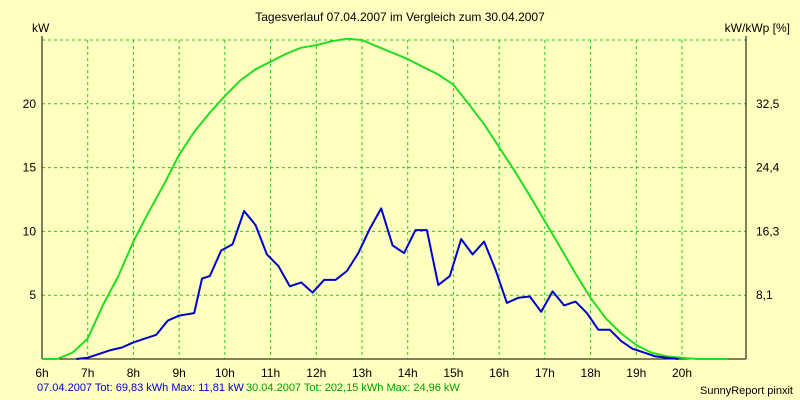 This screenshot has height=400, width=800. I want to click on series2-summary: 30.04.2007 Tot: 202,15 kWh Max: 24,96 kW, so click(353, 388).